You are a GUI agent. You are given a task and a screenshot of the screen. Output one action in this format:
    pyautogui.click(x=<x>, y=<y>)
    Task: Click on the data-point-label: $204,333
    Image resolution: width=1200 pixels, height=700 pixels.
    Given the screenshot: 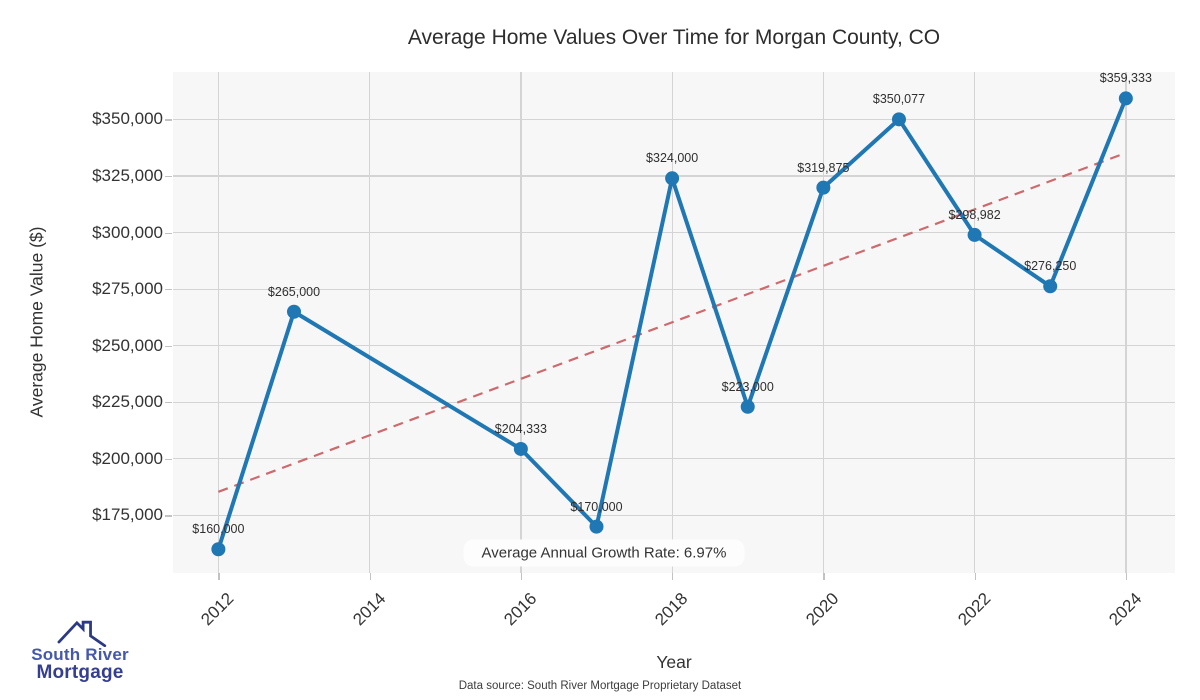 What is the action you would take?
    pyautogui.click(x=520, y=428)
    